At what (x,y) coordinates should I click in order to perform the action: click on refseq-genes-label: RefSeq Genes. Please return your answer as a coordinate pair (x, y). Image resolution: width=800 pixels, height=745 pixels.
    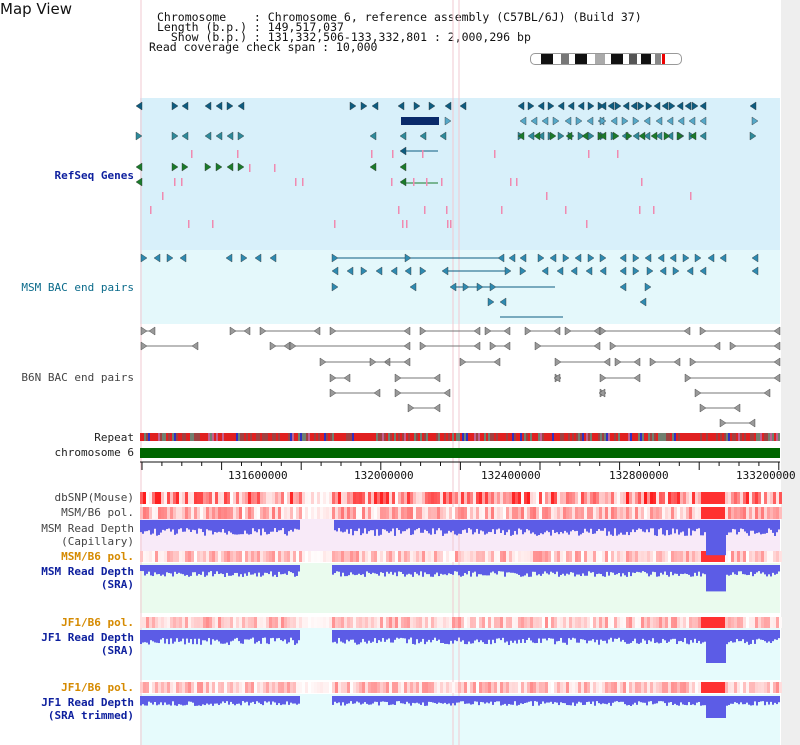
    Looking at the image, I should click on (94, 175).